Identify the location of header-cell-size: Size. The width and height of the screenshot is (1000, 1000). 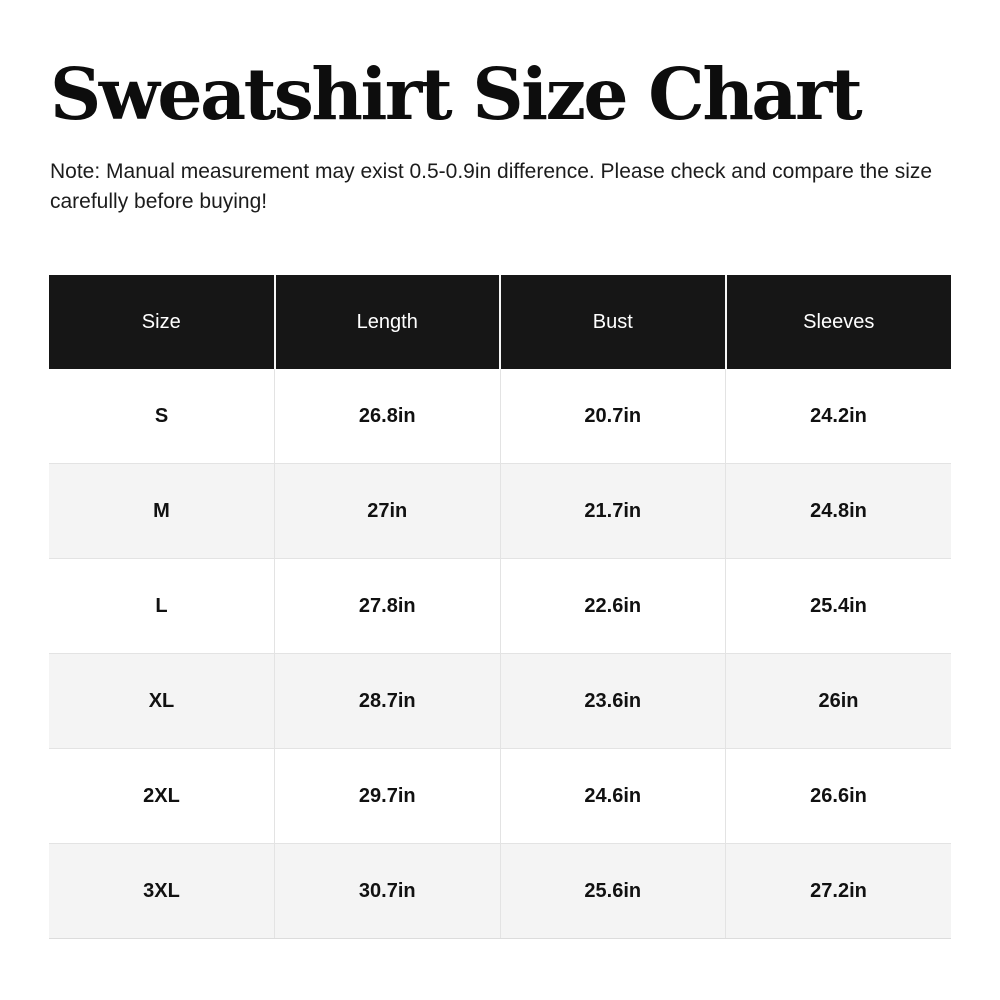
(162, 322).